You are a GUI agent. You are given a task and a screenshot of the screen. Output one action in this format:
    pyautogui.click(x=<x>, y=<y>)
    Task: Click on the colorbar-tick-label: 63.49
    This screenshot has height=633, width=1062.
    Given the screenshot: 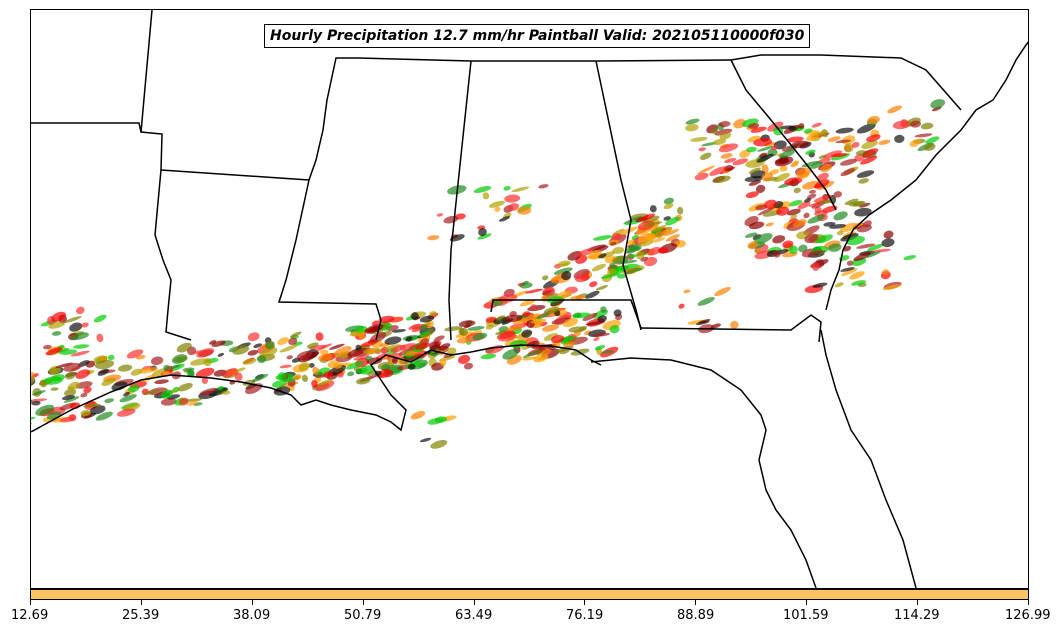 What is the action you would take?
    pyautogui.click(x=474, y=615)
    